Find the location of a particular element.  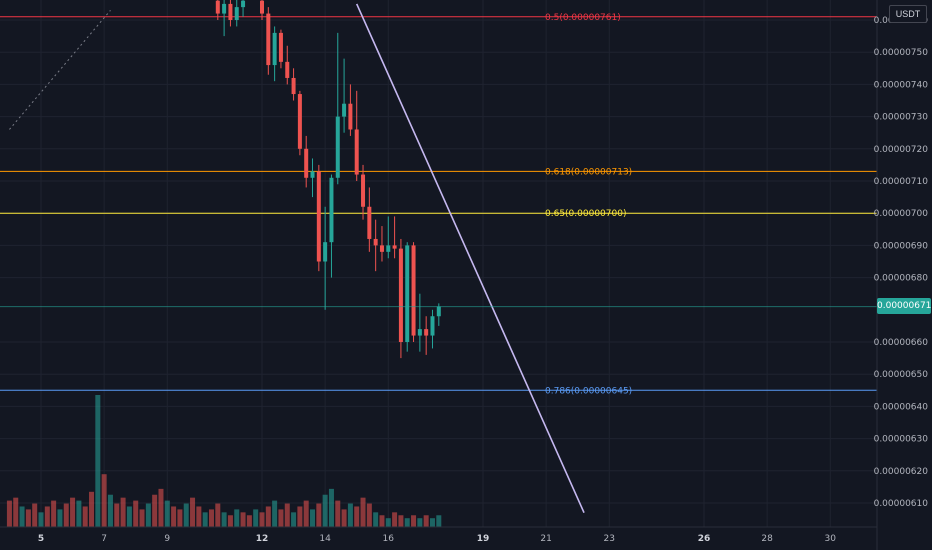

price-axis-label: 0.00000700 is located at coordinates (901, 214).